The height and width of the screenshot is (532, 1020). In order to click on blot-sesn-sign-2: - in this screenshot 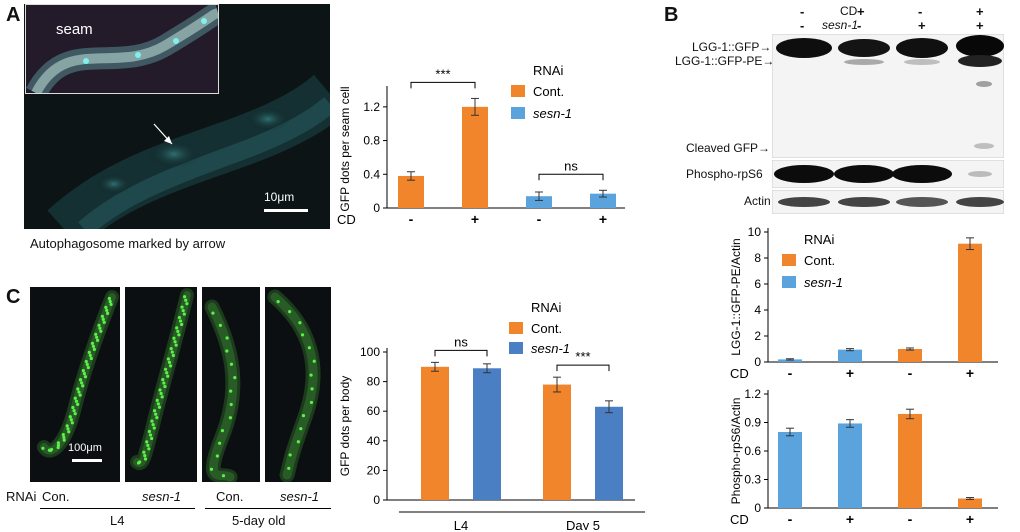, I will do `click(859, 25)`.